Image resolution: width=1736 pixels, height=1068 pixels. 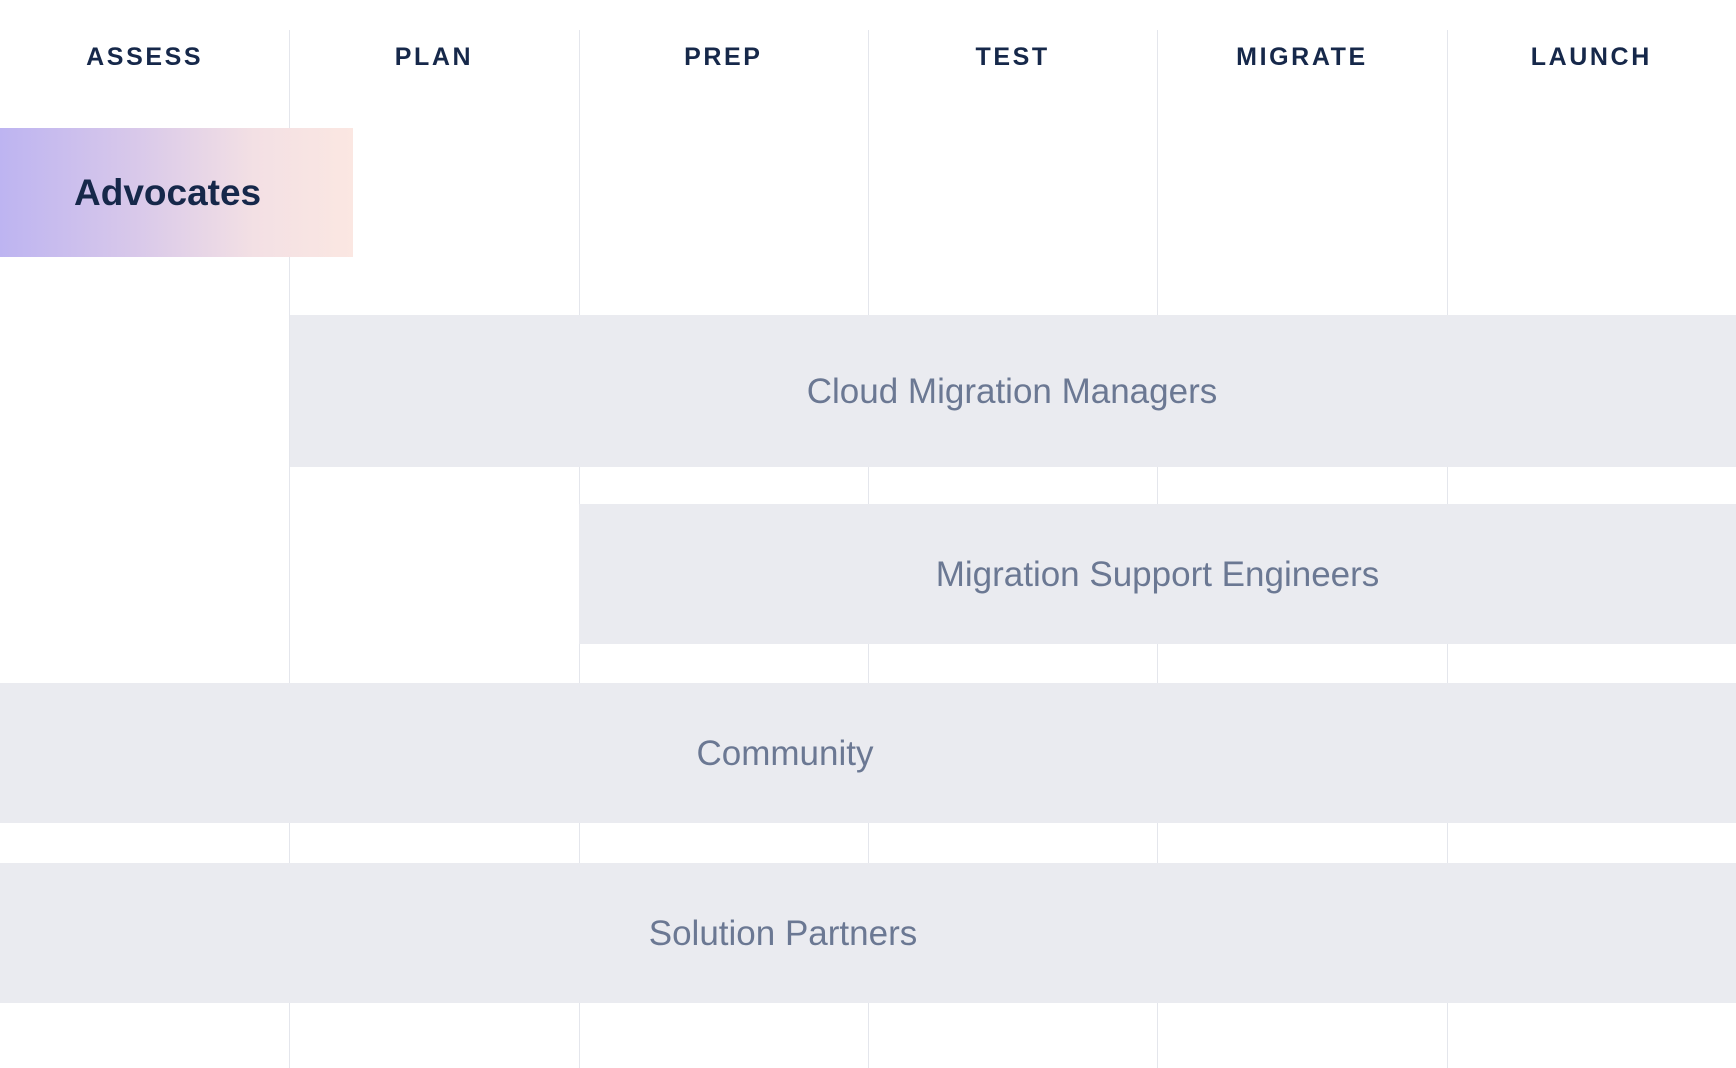 I want to click on role-band-label: Solution Partners, so click(x=783, y=933).